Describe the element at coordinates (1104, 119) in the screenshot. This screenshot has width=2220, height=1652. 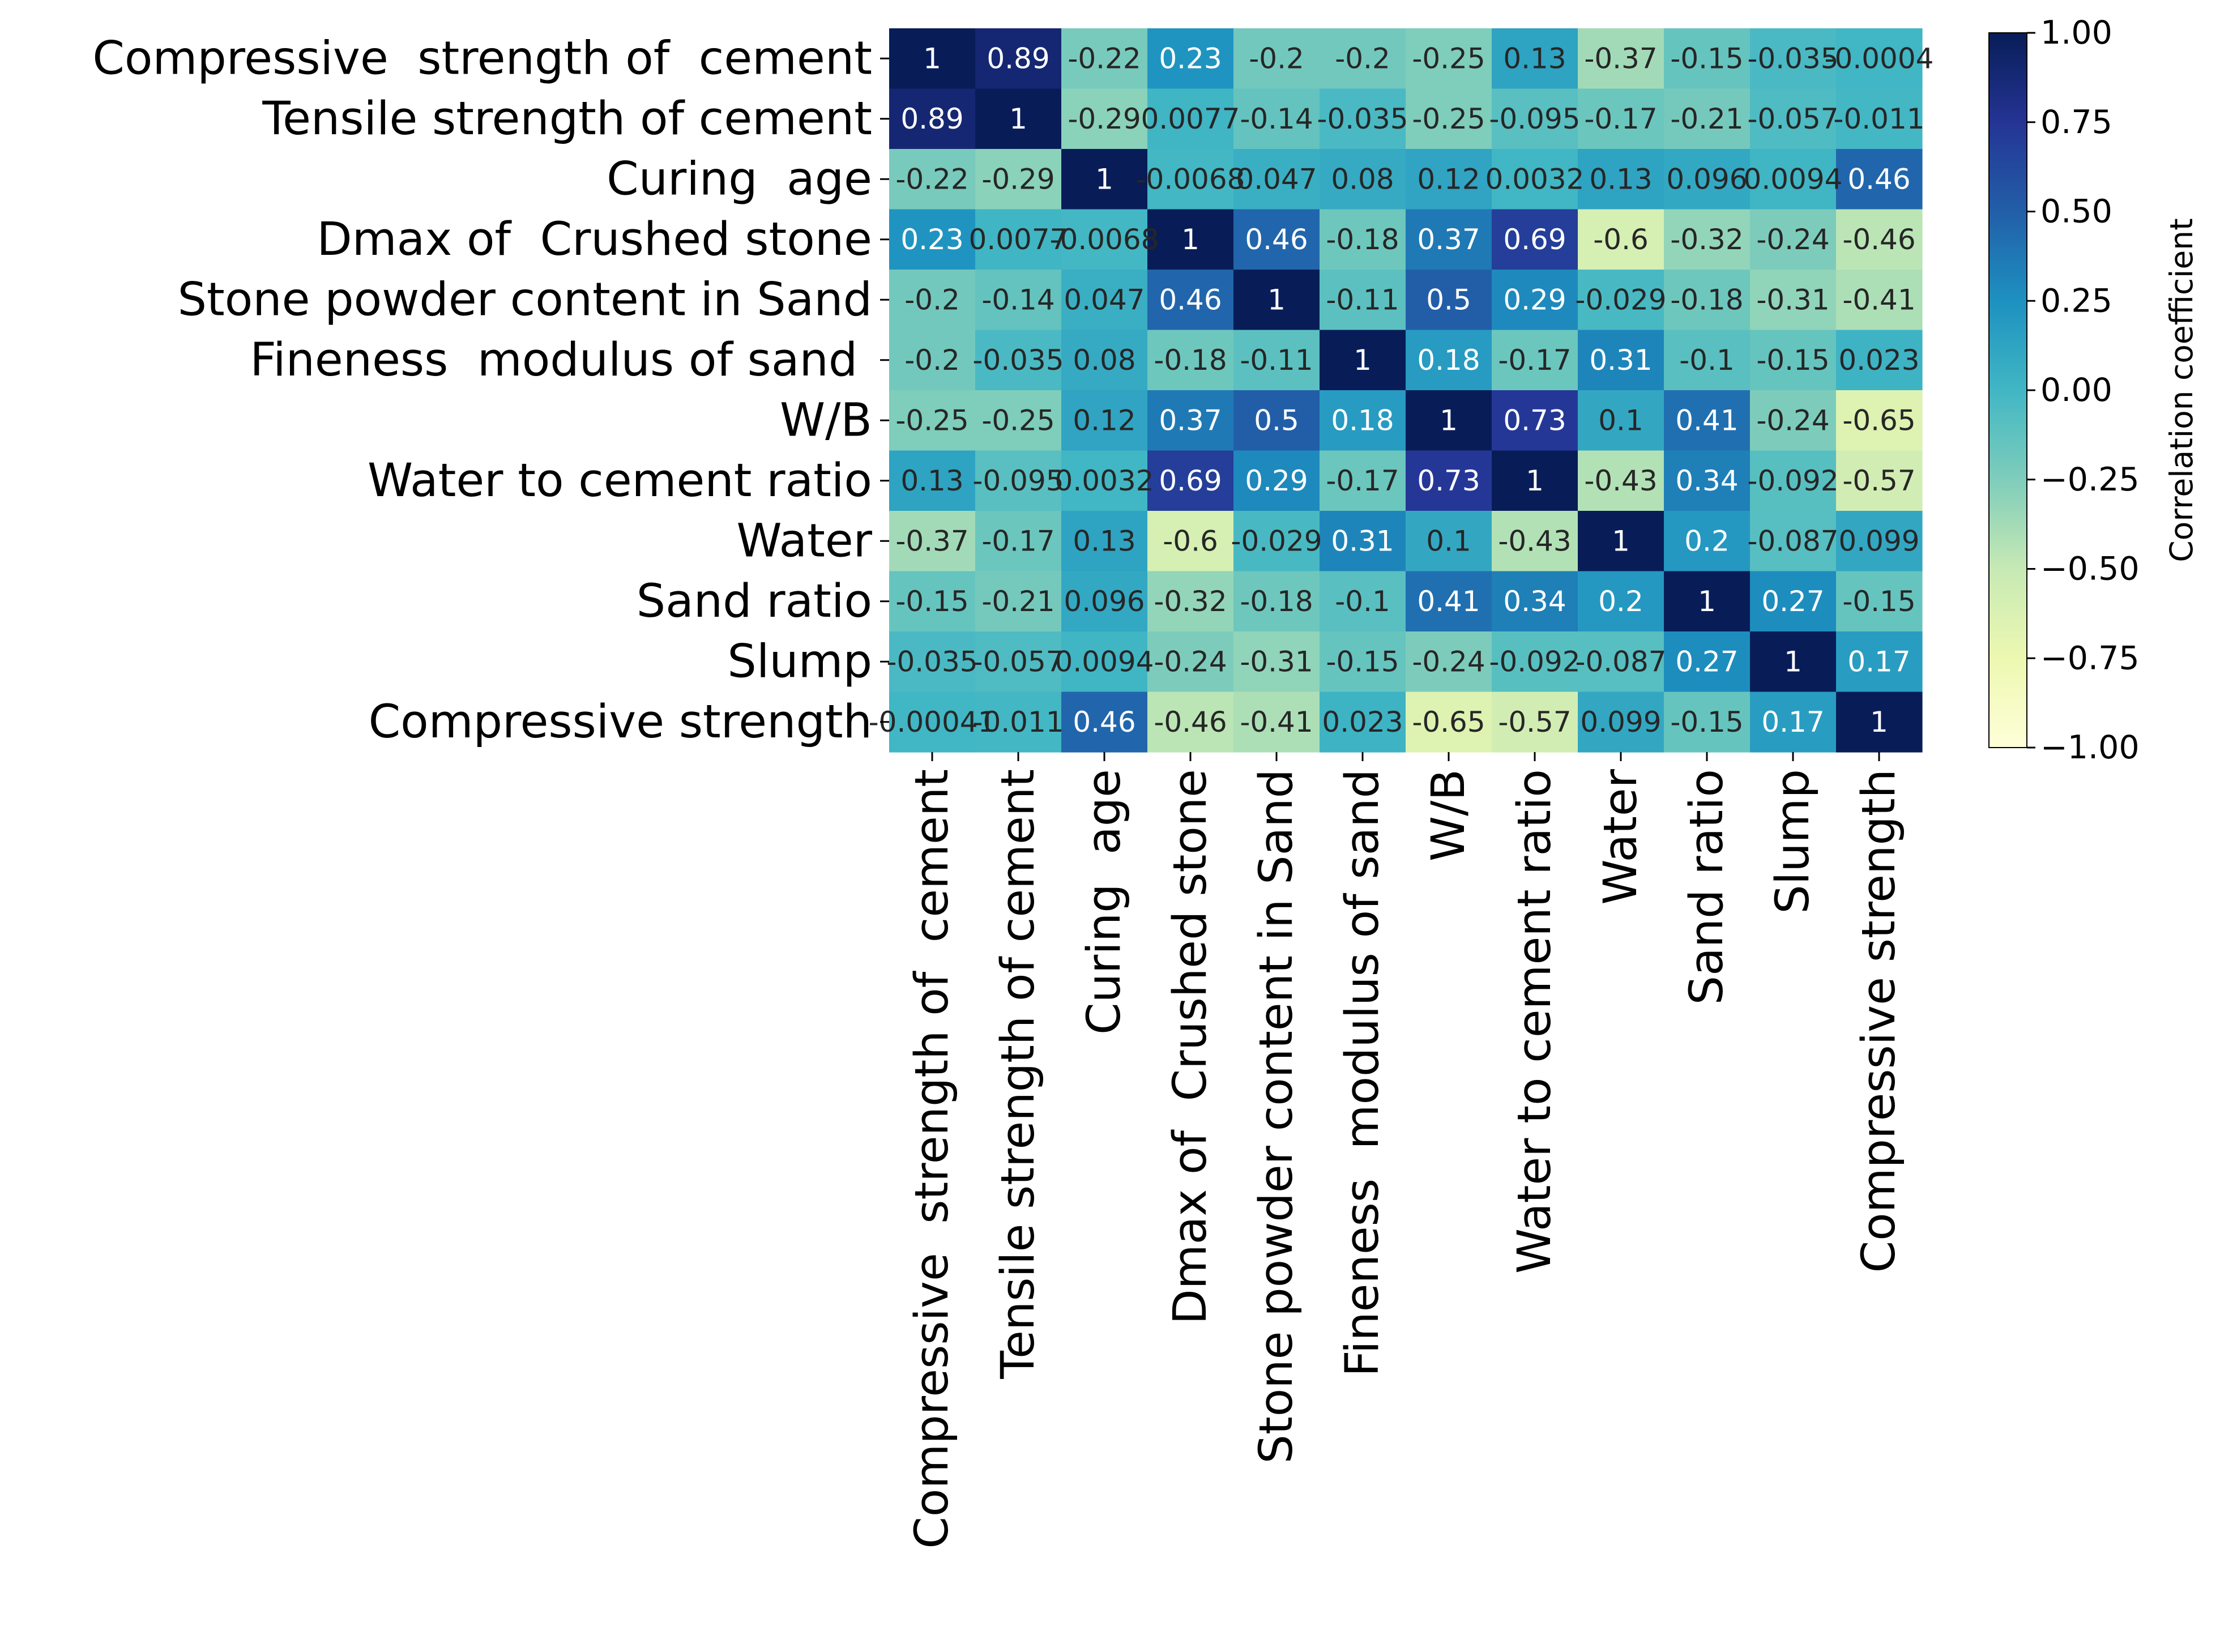
I see `heatmap-cell-value: -0.29` at that location.